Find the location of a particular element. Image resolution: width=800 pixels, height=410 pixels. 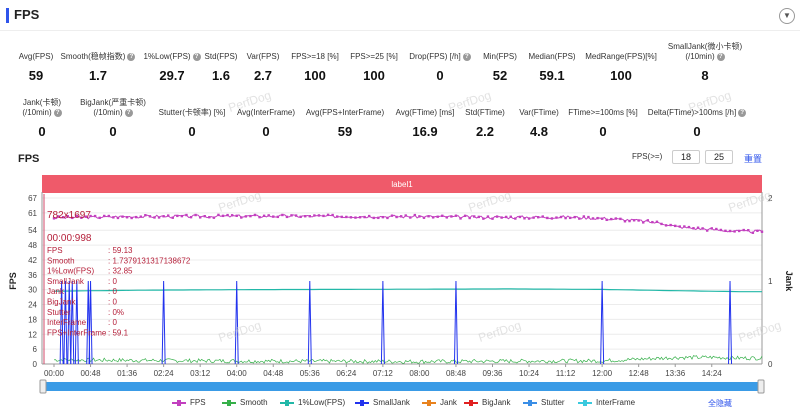

y-tick-label: 0 is located at coordinates (35, 364).